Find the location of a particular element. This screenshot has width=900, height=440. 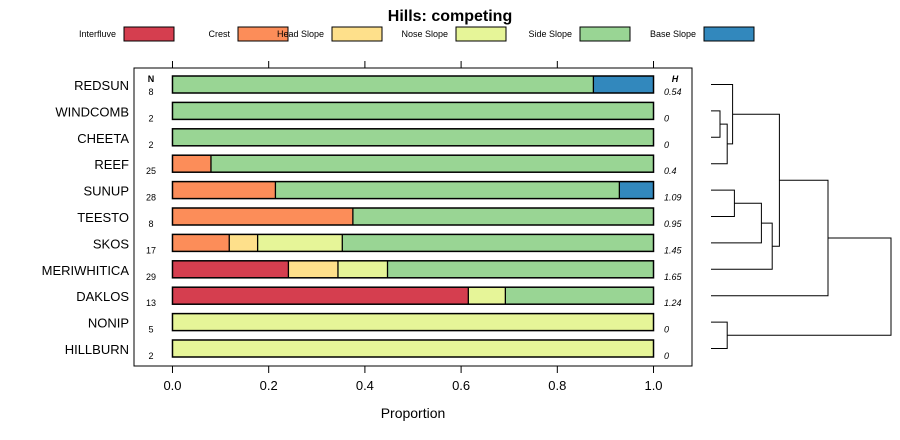

h-value: 0.54 is located at coordinates (673, 92).